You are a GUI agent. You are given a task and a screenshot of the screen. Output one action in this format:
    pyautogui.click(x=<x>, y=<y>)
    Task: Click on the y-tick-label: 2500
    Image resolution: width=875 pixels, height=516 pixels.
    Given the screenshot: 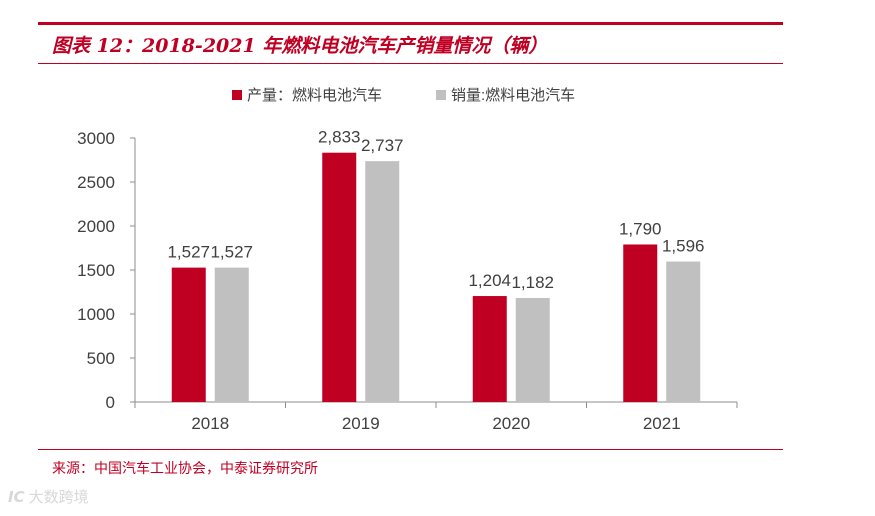 What is the action you would take?
    pyautogui.click(x=96, y=182)
    